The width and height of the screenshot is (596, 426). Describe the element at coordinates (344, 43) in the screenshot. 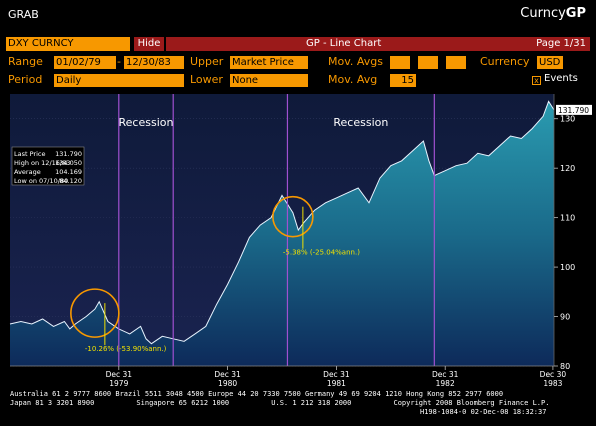

I see `chart-type-title: GP - Line Chart` at that location.